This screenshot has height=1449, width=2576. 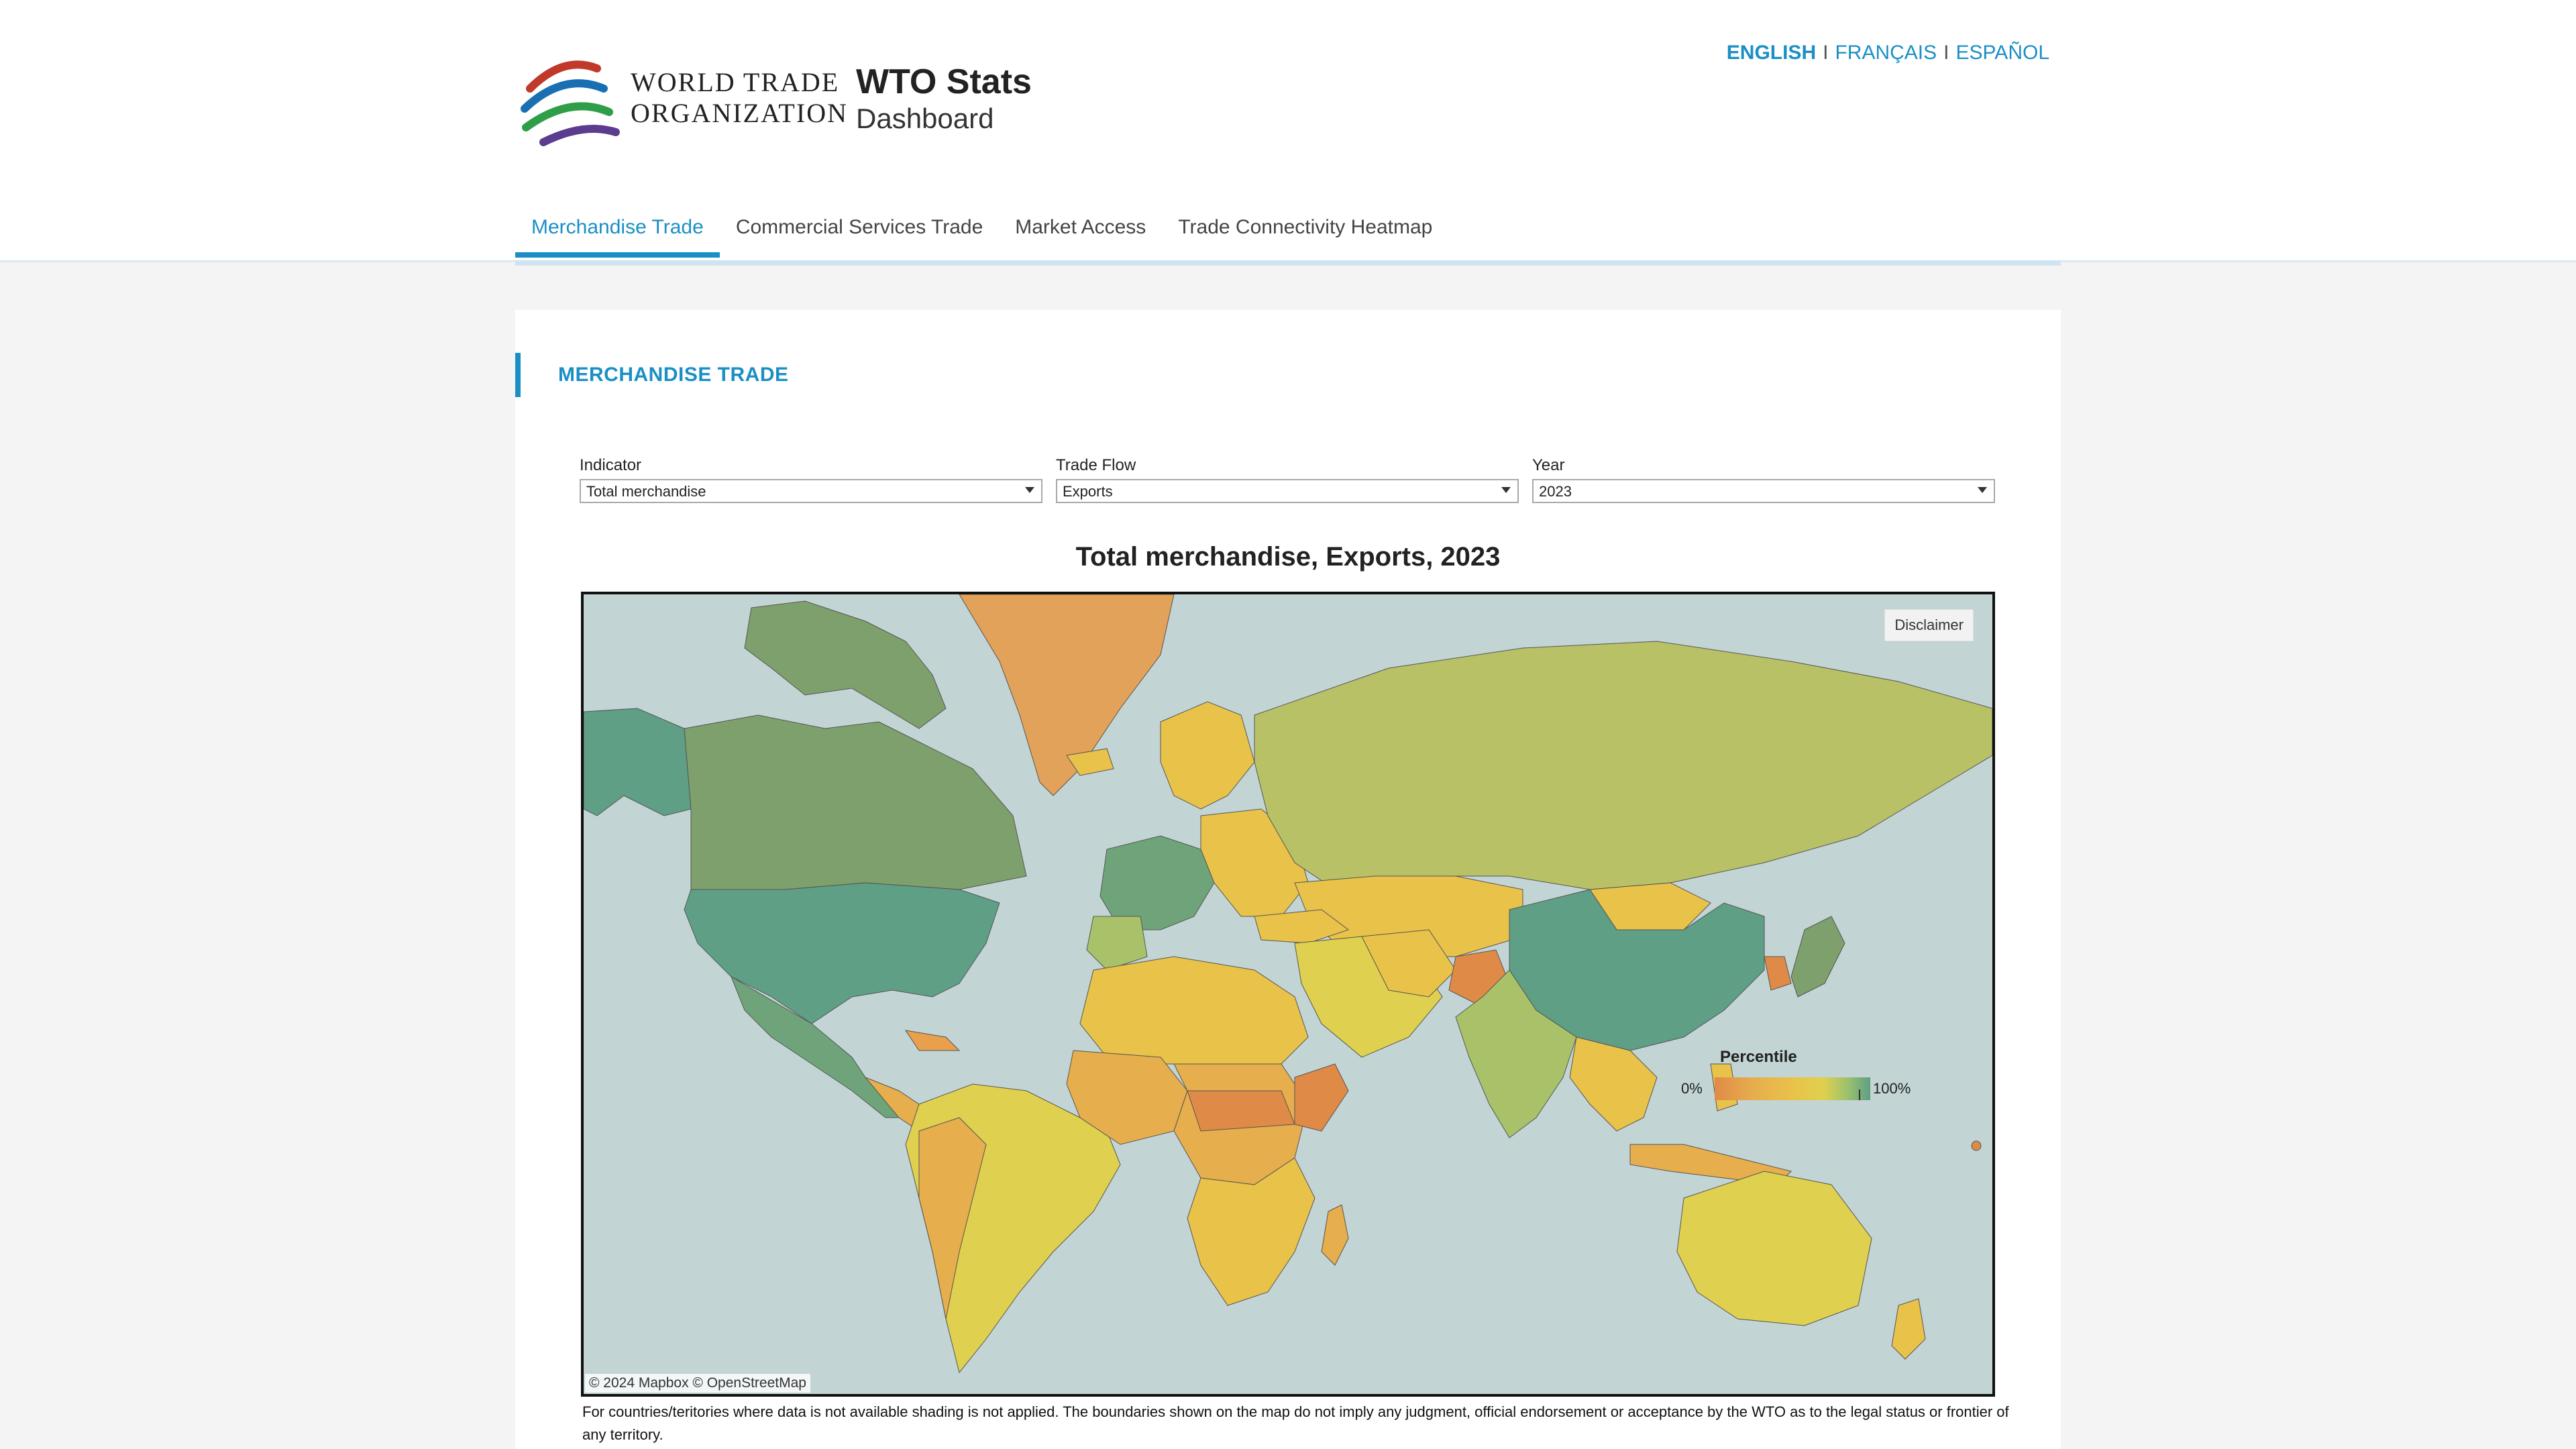 What do you see at coordinates (570, 103) in the screenshot?
I see `wto-logo-icon` at bounding box center [570, 103].